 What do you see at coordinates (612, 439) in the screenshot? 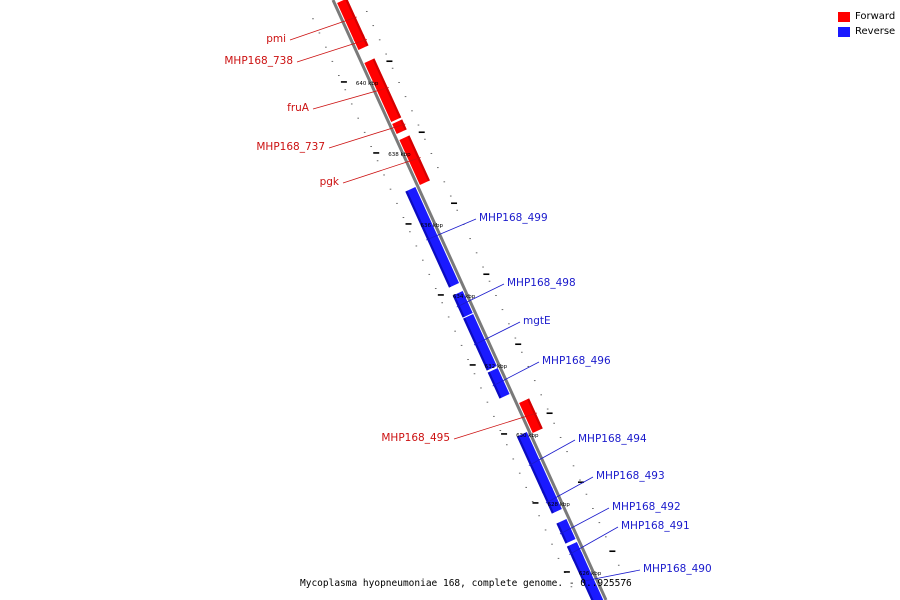
I see `gene-label: MHP168_494` at bounding box center [612, 439].